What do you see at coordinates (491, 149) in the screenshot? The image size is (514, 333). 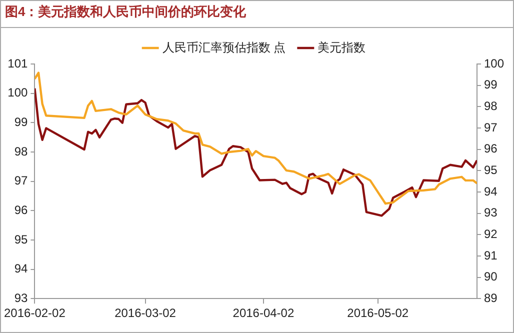 I see `y2-tick-label: 96` at bounding box center [491, 149].